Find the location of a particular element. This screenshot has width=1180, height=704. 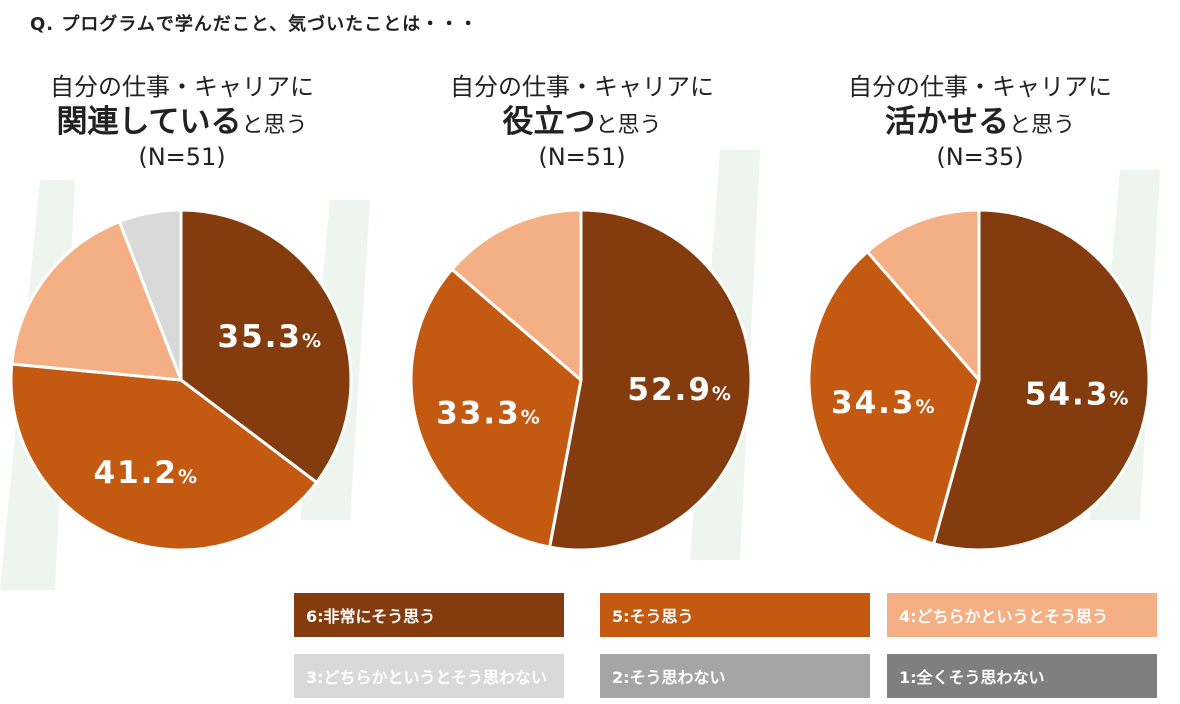

question-title: Q. プログラムで学んだこと、気づいたことは・・・ is located at coordinates (254, 24).